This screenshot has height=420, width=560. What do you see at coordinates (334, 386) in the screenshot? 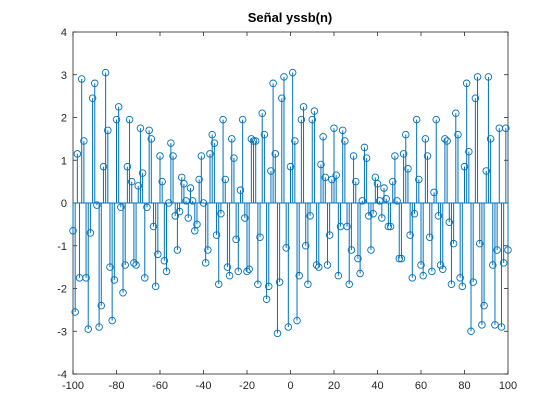
I see `x-tick-label: 20` at bounding box center [334, 386].